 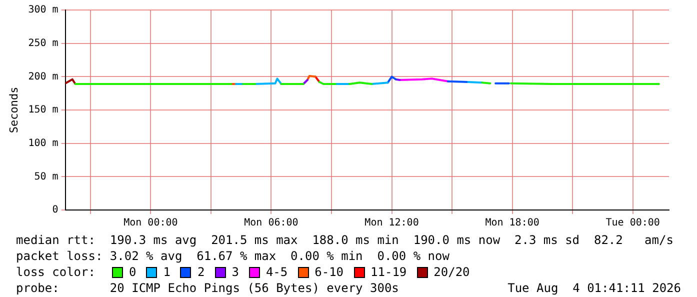 I want to click on text: packet loss: 3.02 % avg 61.67 % max 0.00 % min 0.00 % now, so click(x=233, y=256).